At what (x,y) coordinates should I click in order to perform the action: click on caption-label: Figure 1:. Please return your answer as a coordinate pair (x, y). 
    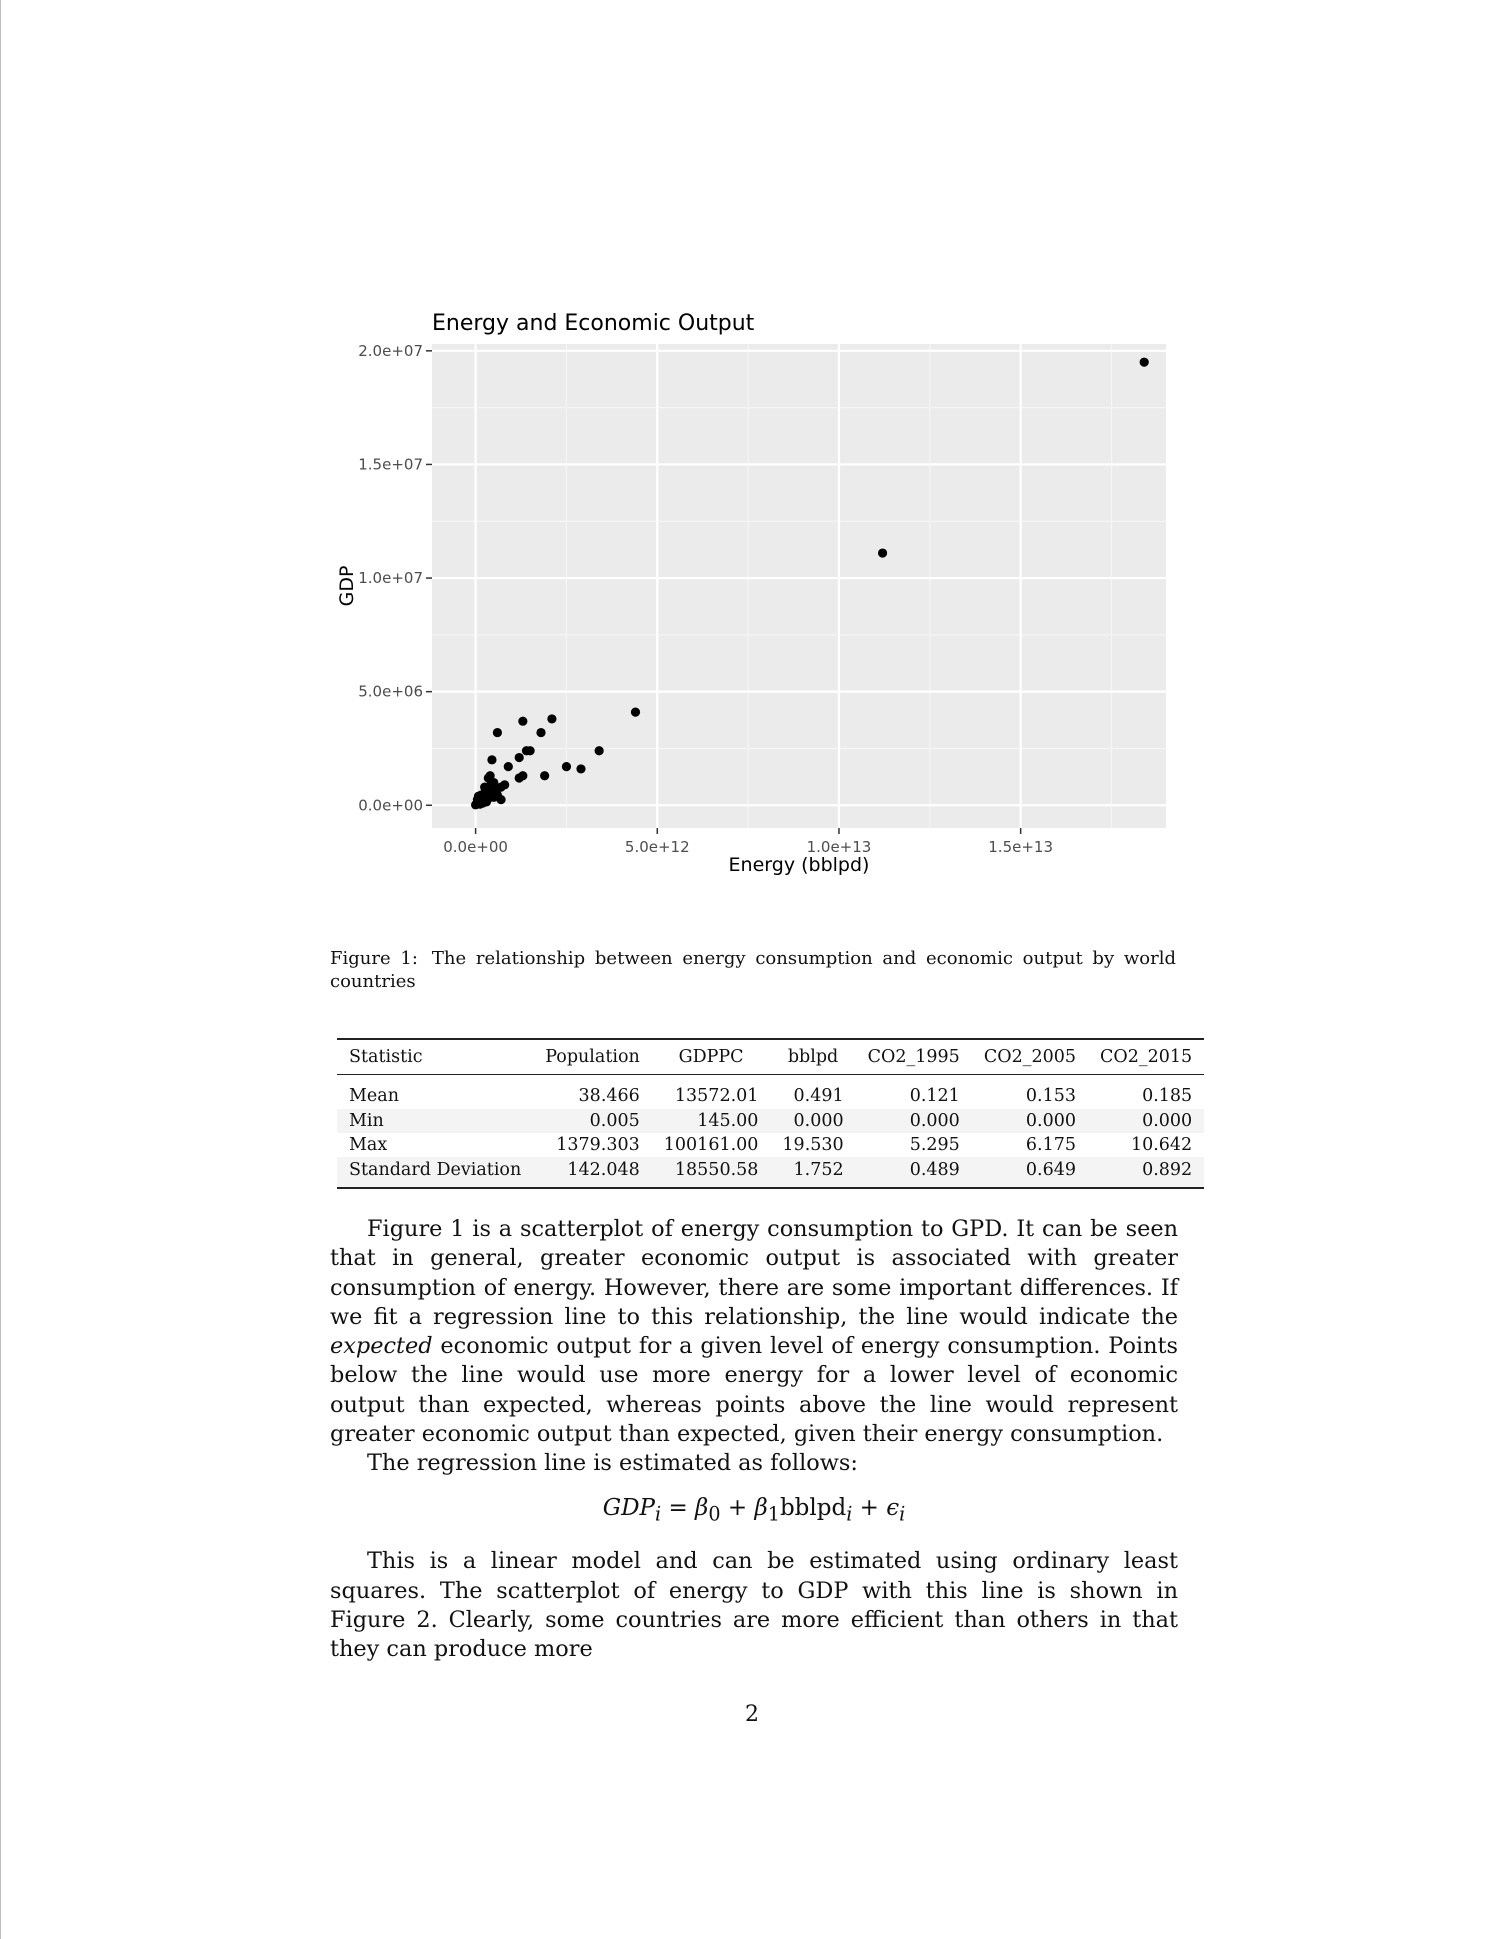
    Looking at the image, I should click on (374, 958).